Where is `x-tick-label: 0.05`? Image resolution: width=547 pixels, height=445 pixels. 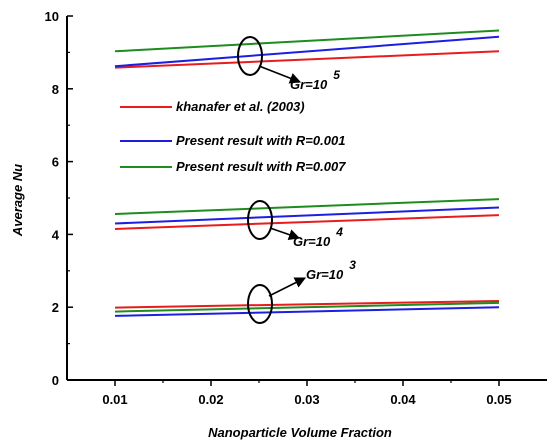
x-tick-label: 0.05 is located at coordinates (498, 399).